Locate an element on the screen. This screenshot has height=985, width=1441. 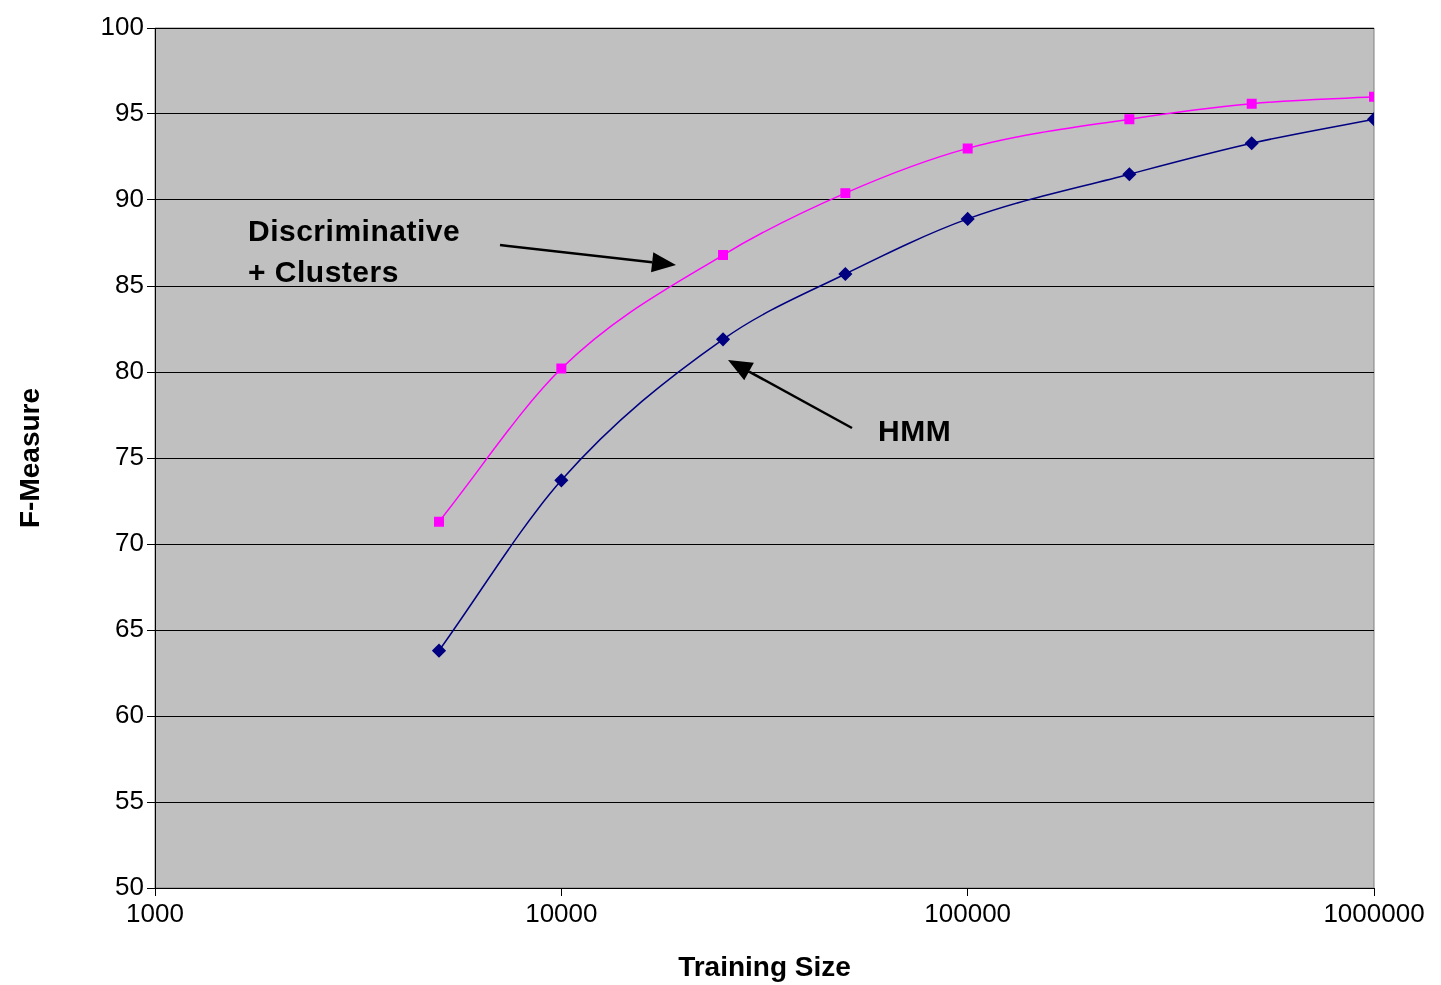
y-tick-label: 80 is located at coordinates (129, 370).